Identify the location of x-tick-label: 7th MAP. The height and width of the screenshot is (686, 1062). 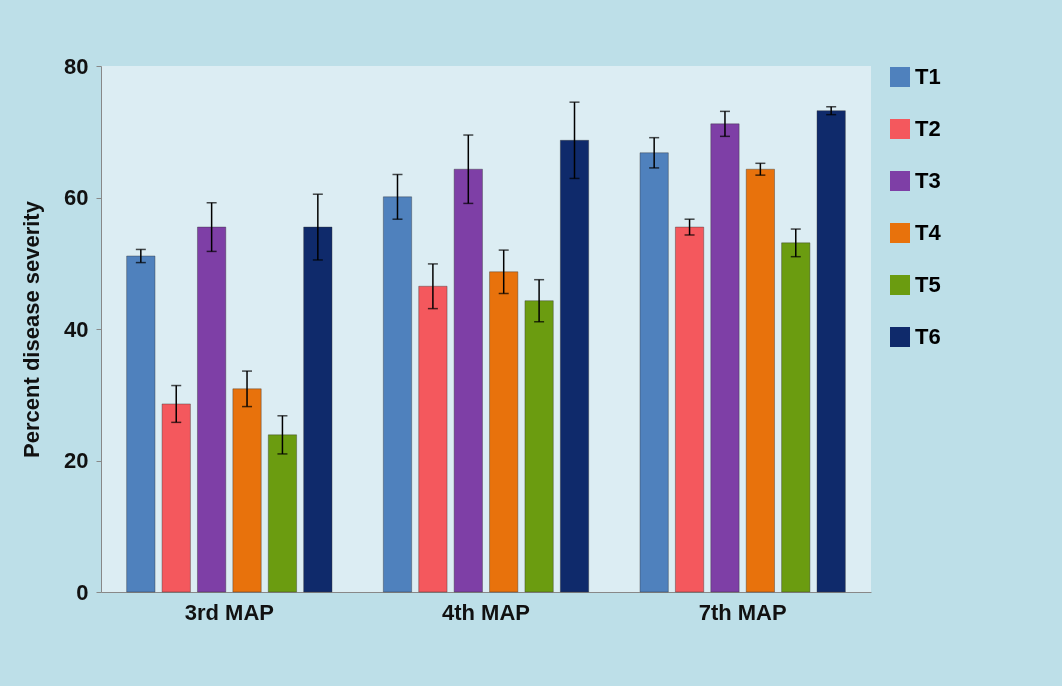
(742, 612).